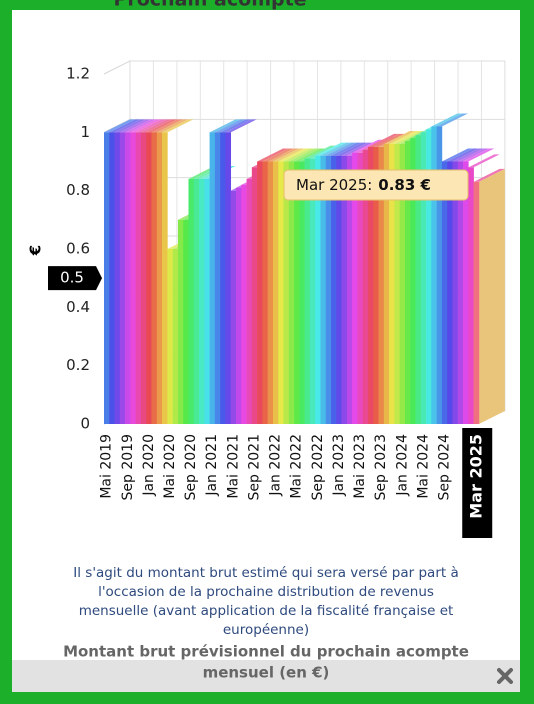  I want to click on x-tick-label: Sep 2023, so click(381, 467).